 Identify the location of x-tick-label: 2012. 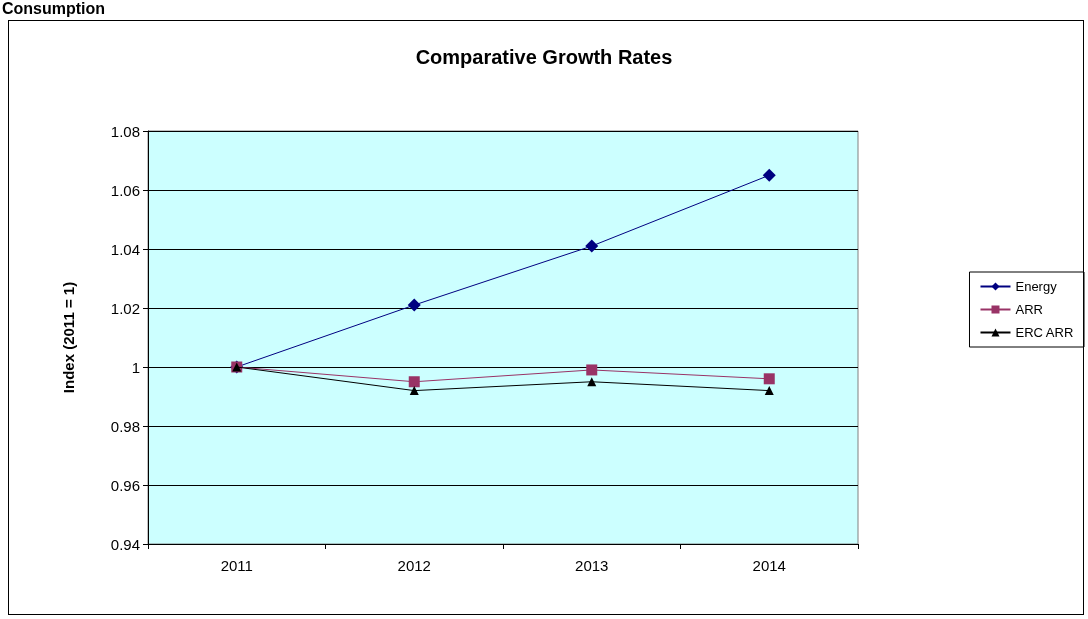
(414, 565).